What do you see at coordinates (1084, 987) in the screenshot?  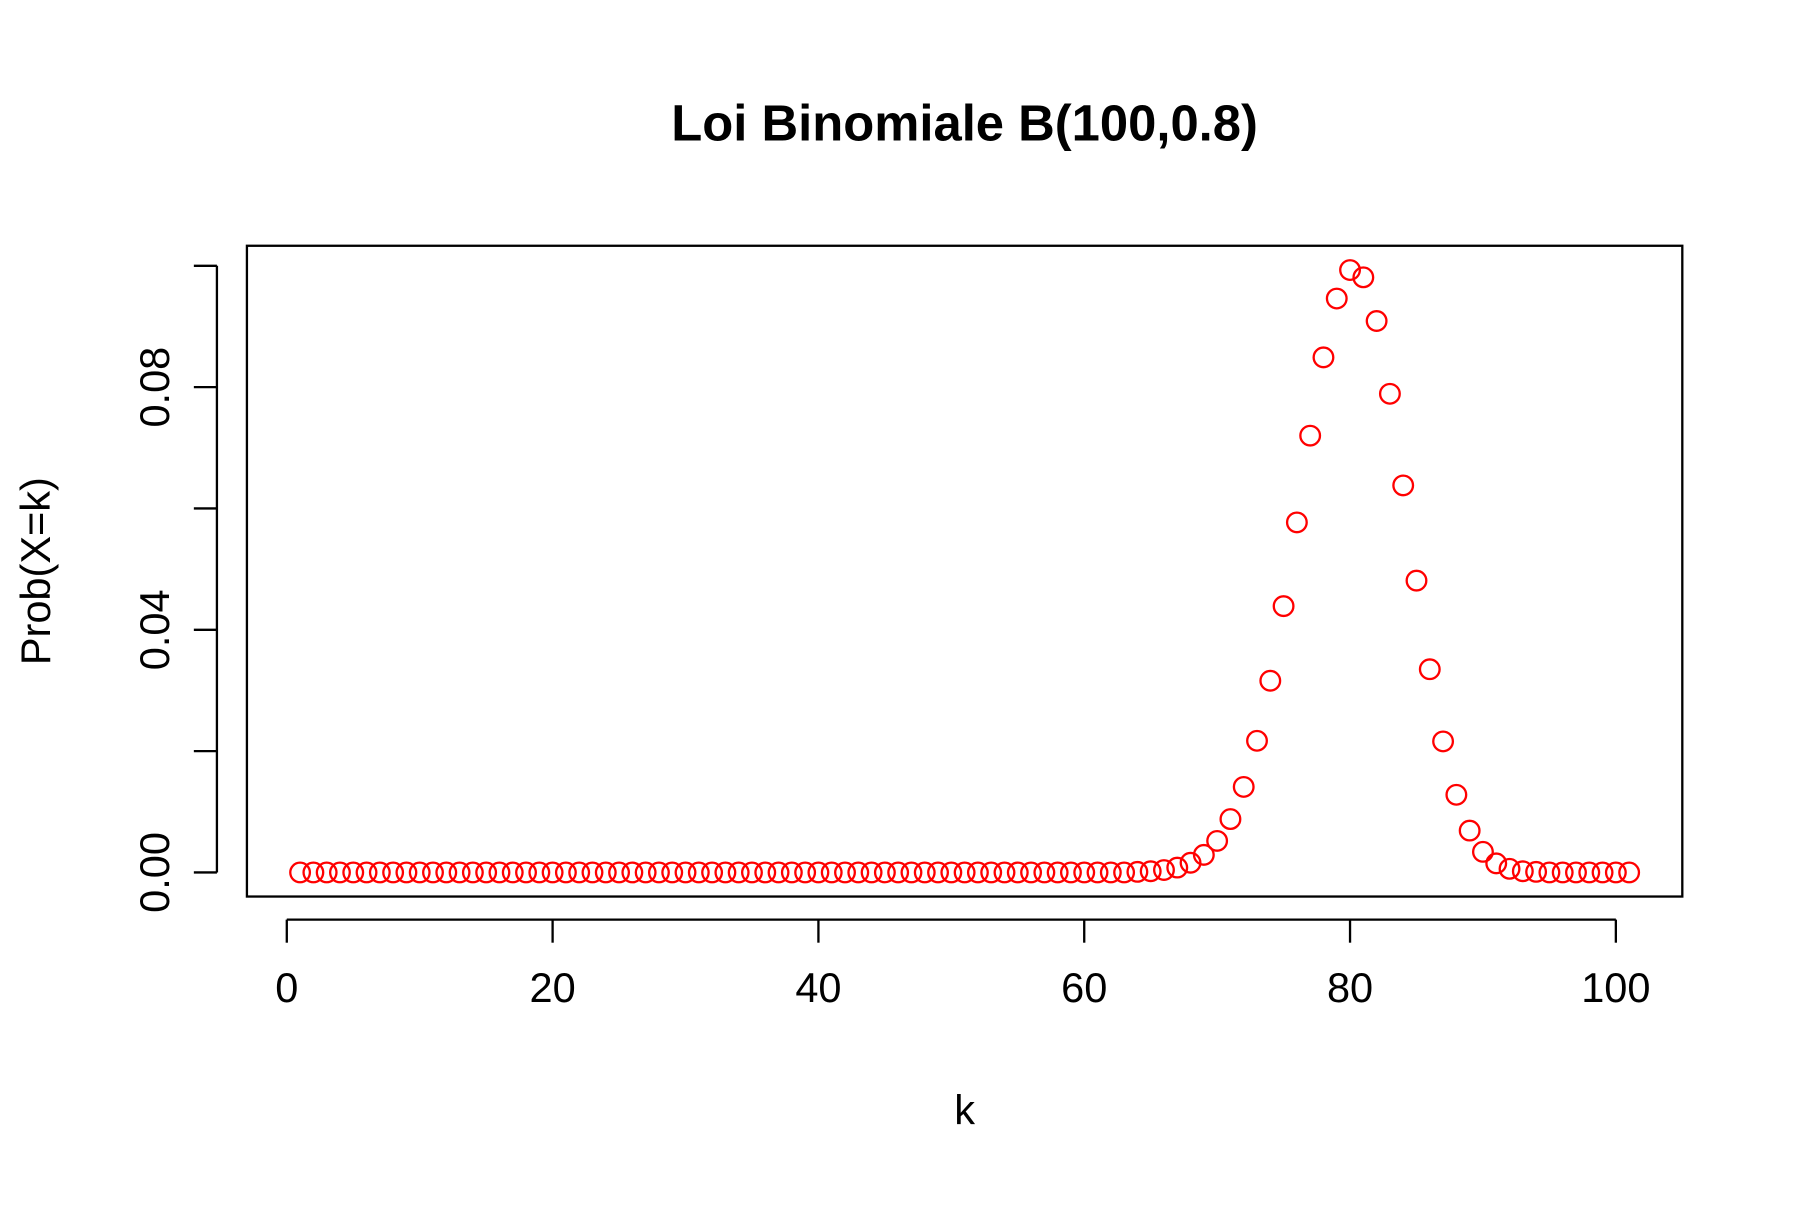 I see `x-tick-label: 60` at bounding box center [1084, 987].